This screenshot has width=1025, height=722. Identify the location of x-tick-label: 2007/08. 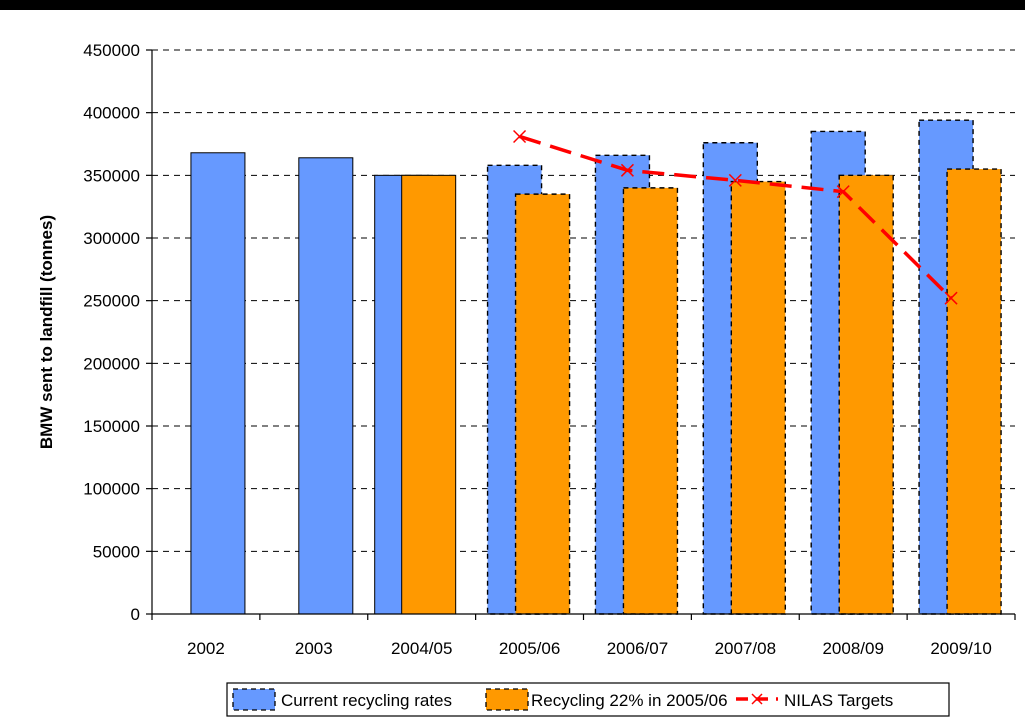
(745, 648).